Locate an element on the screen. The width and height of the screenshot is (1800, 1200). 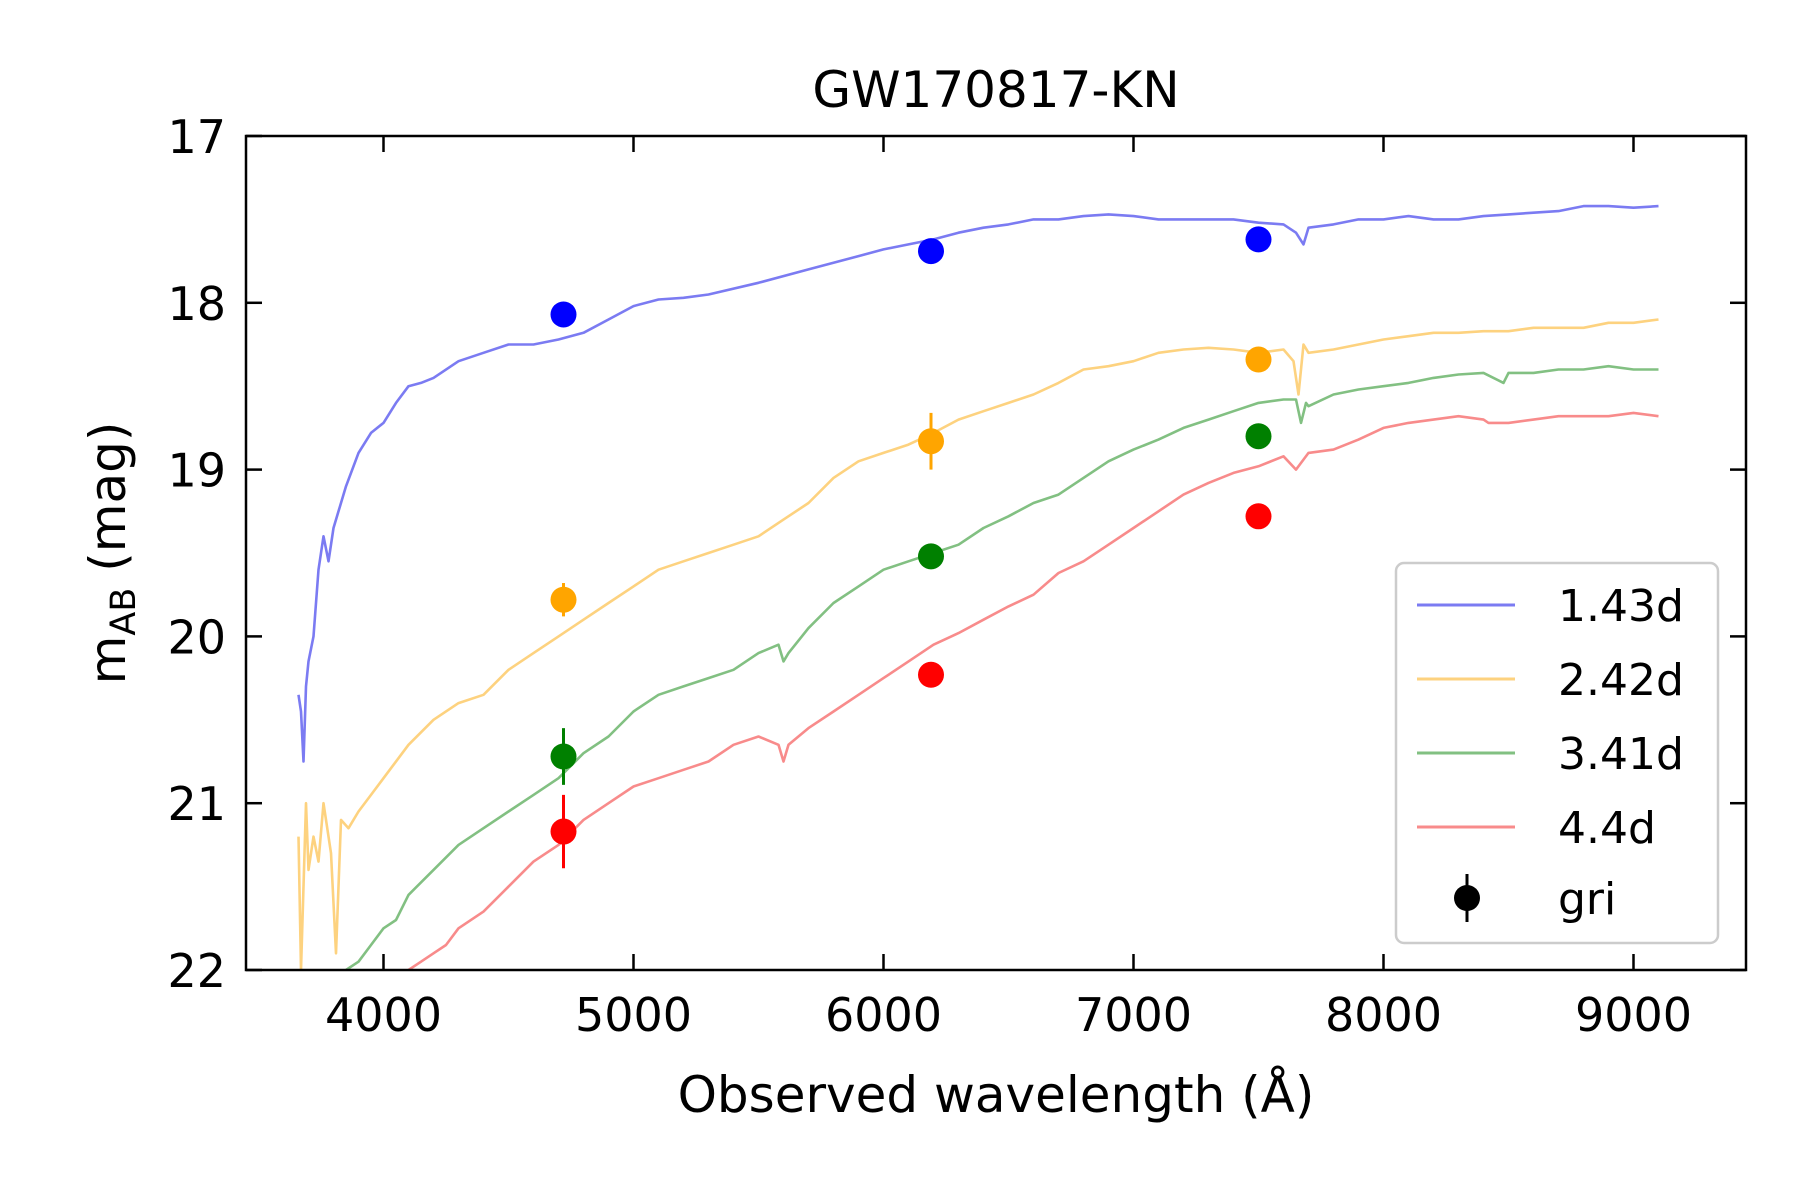
x-tick-label-6000: 6000 is located at coordinates (883, 1015).